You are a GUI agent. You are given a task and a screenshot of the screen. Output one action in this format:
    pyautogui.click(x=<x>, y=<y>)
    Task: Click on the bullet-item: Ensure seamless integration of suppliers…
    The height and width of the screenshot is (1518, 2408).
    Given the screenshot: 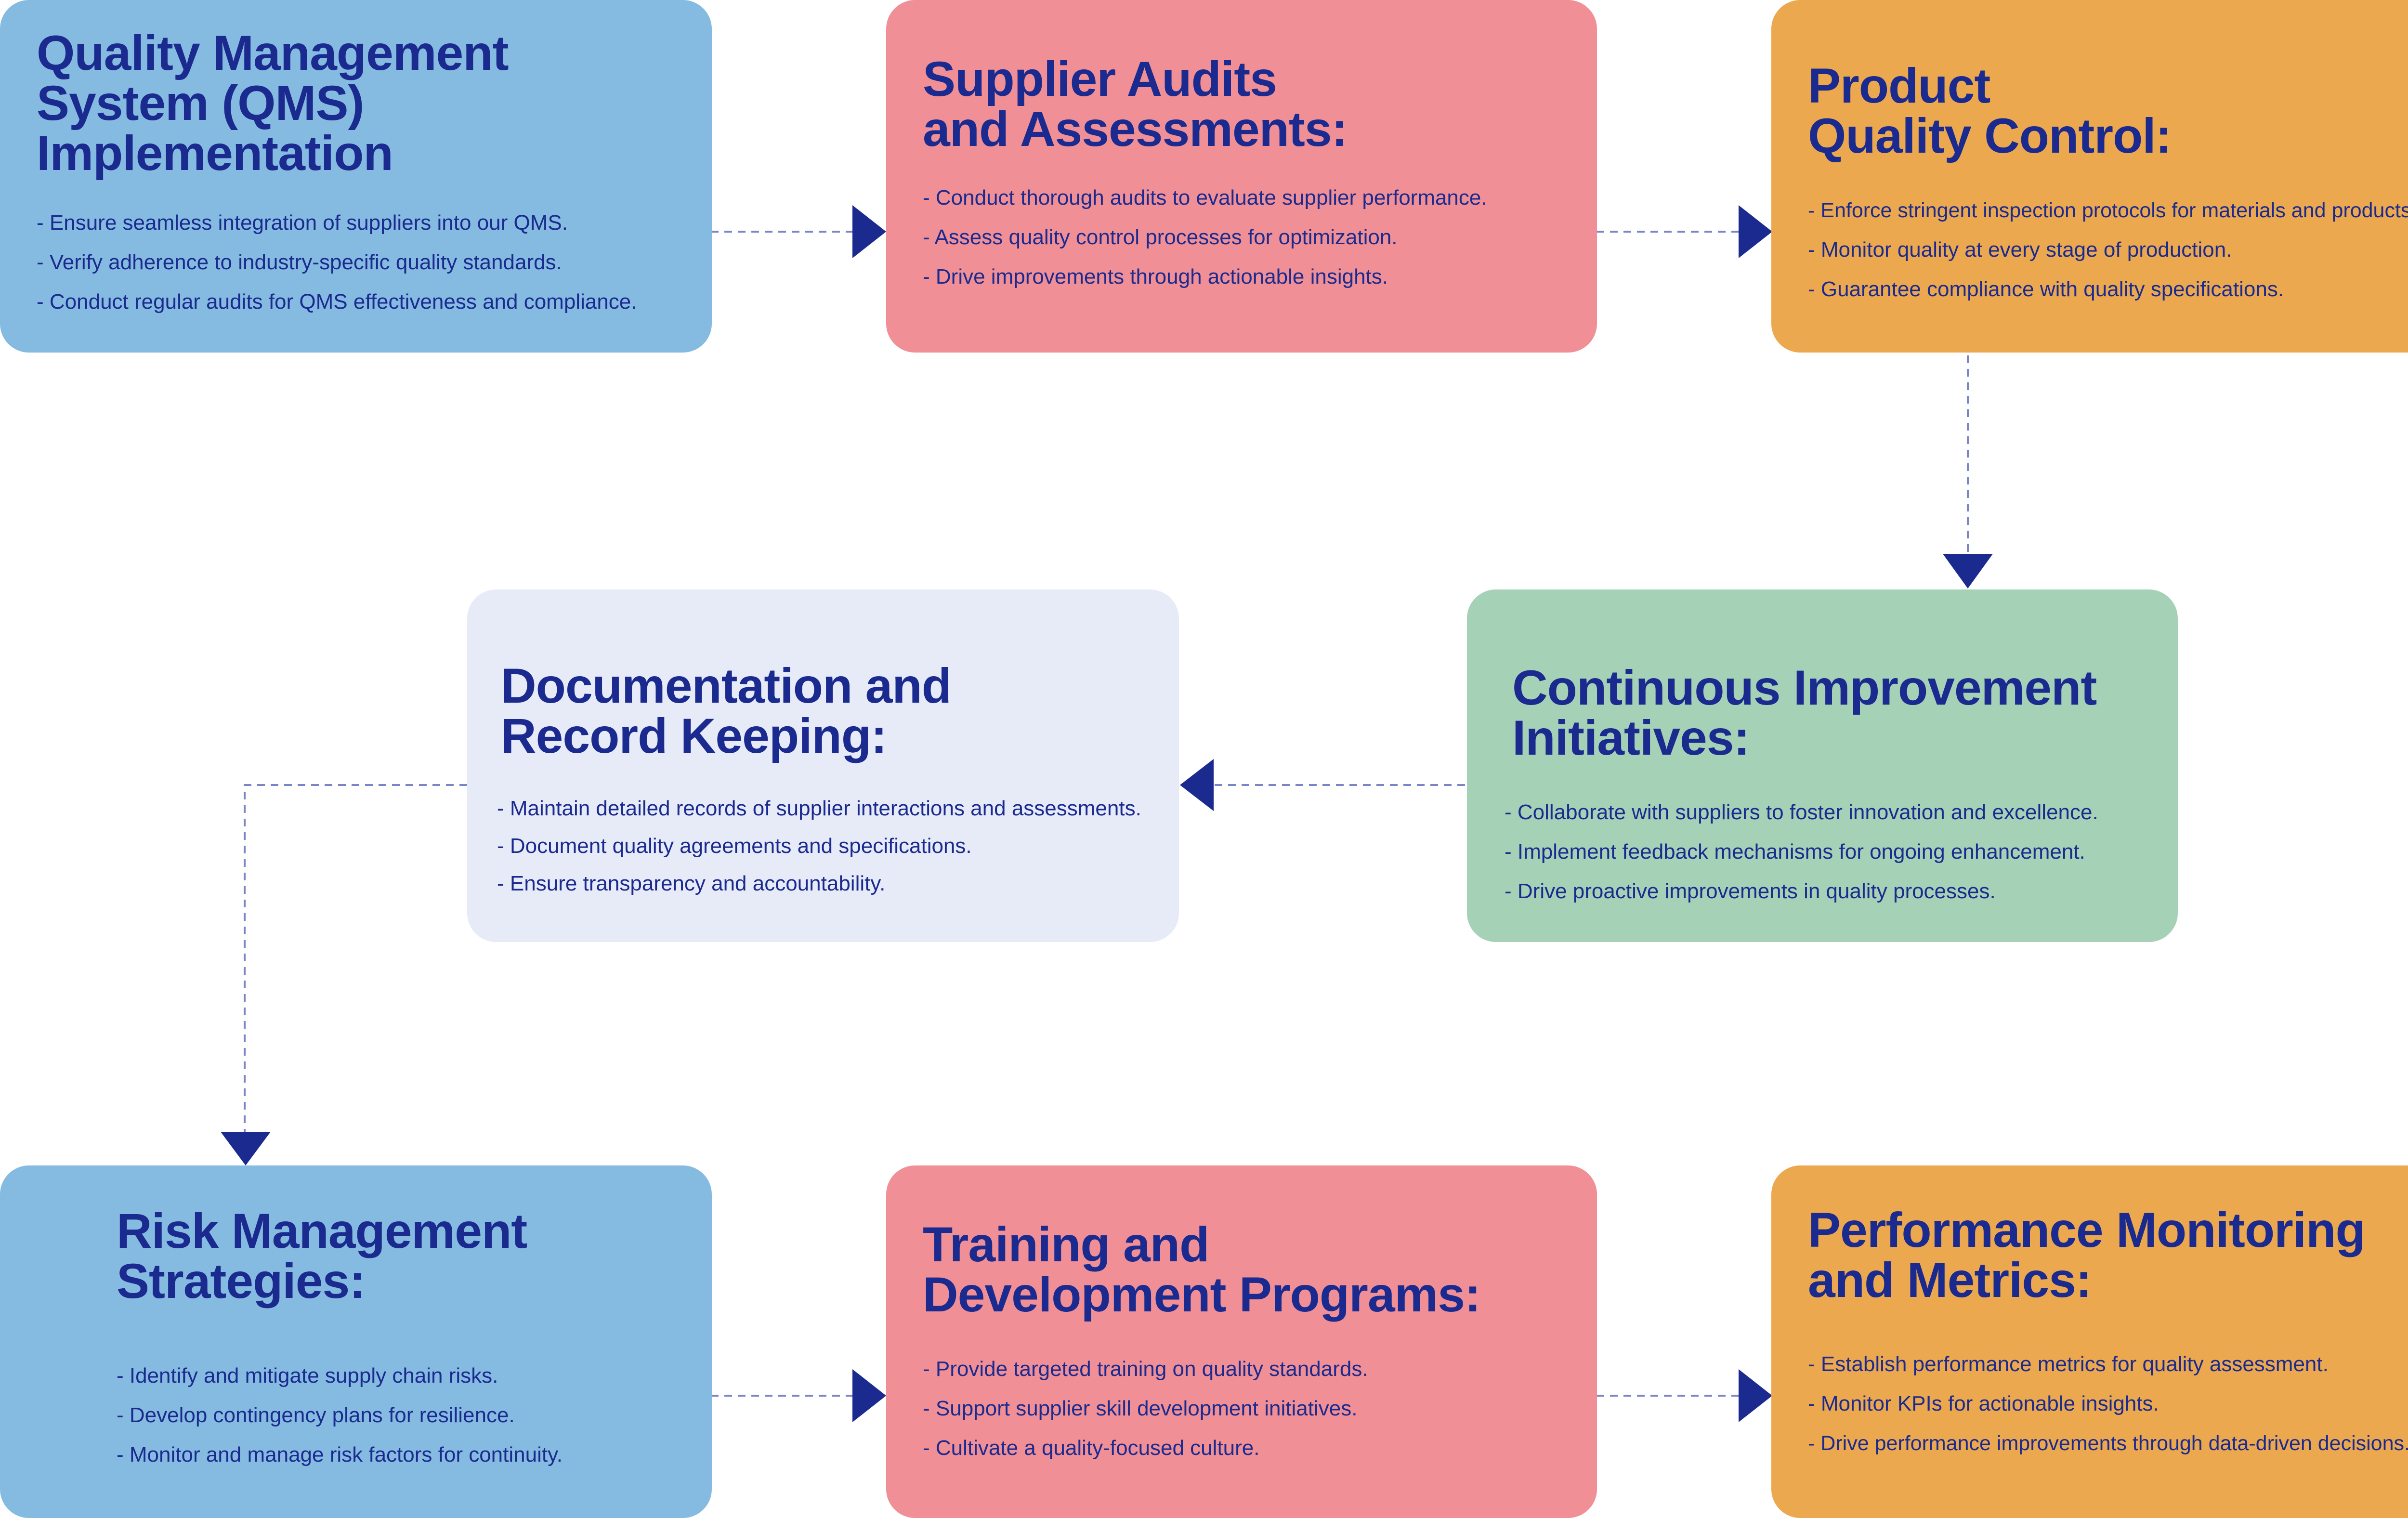 What is the action you would take?
    pyautogui.click(x=374, y=223)
    